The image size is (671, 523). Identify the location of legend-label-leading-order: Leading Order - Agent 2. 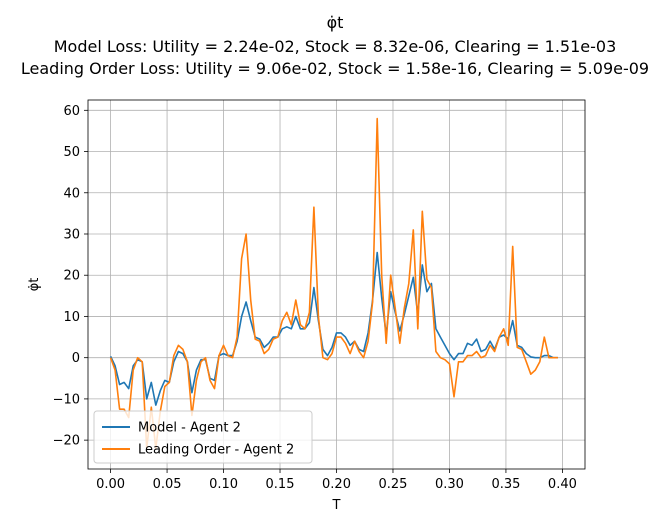
(216, 450).